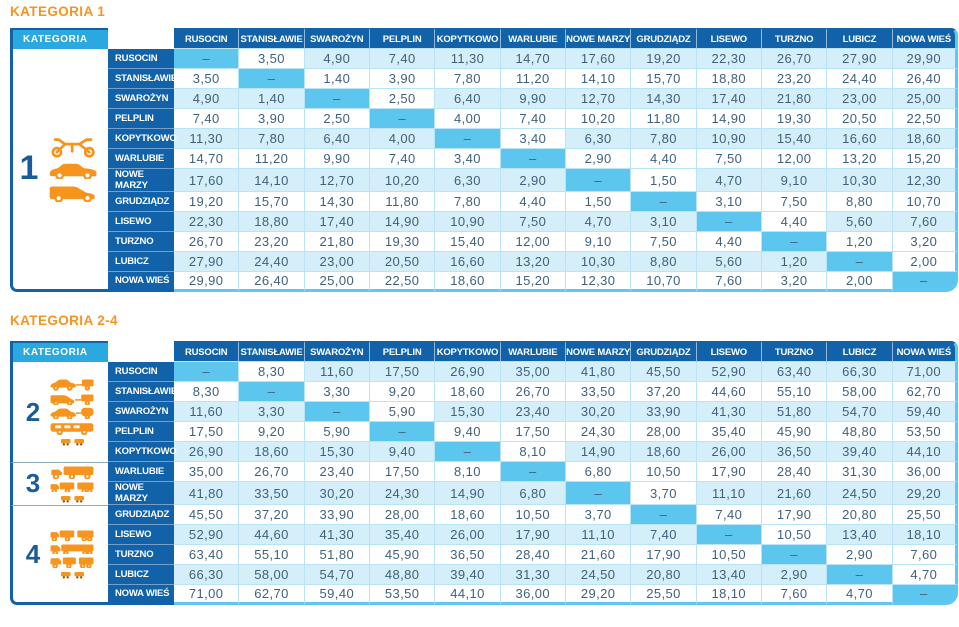  I want to click on row-header-nowa-wie: NOWA WIEŚ, so click(141, 595).